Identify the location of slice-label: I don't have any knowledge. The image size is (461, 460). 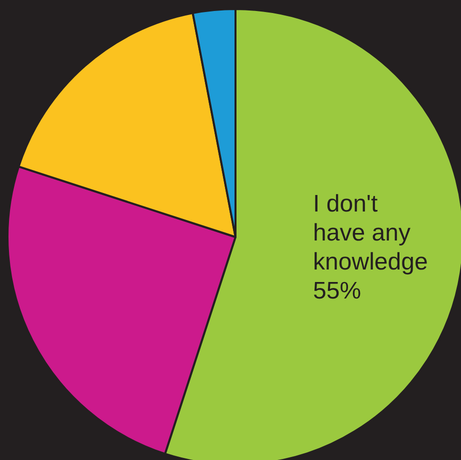
(370, 233).